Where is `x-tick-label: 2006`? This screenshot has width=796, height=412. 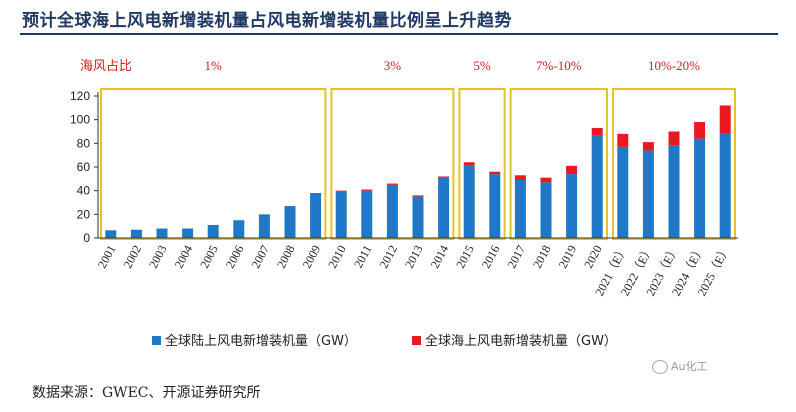
x-tick-label: 2006 is located at coordinates (235, 257).